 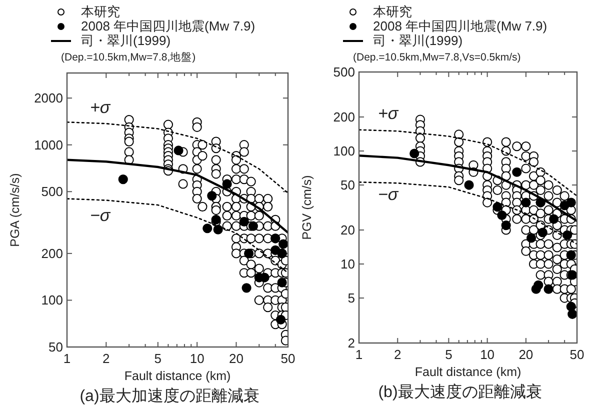 I want to click on y-tick-label: 2000, so click(x=48, y=98).